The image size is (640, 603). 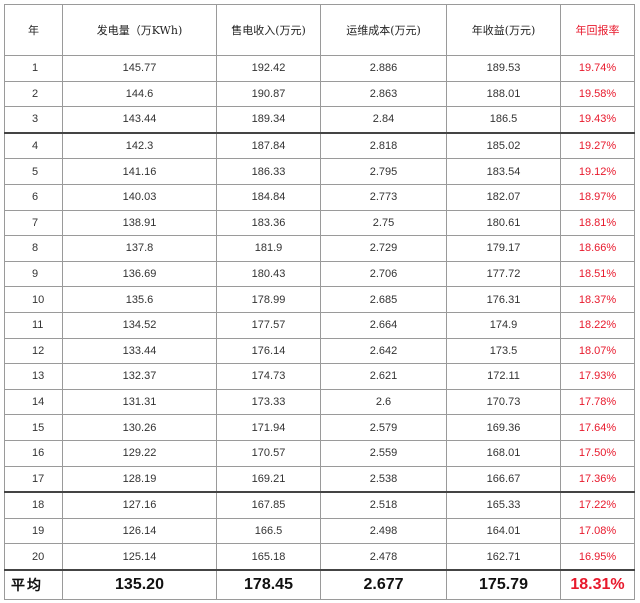 I want to click on average-annual-income-cell: 175.79, so click(x=503, y=584).